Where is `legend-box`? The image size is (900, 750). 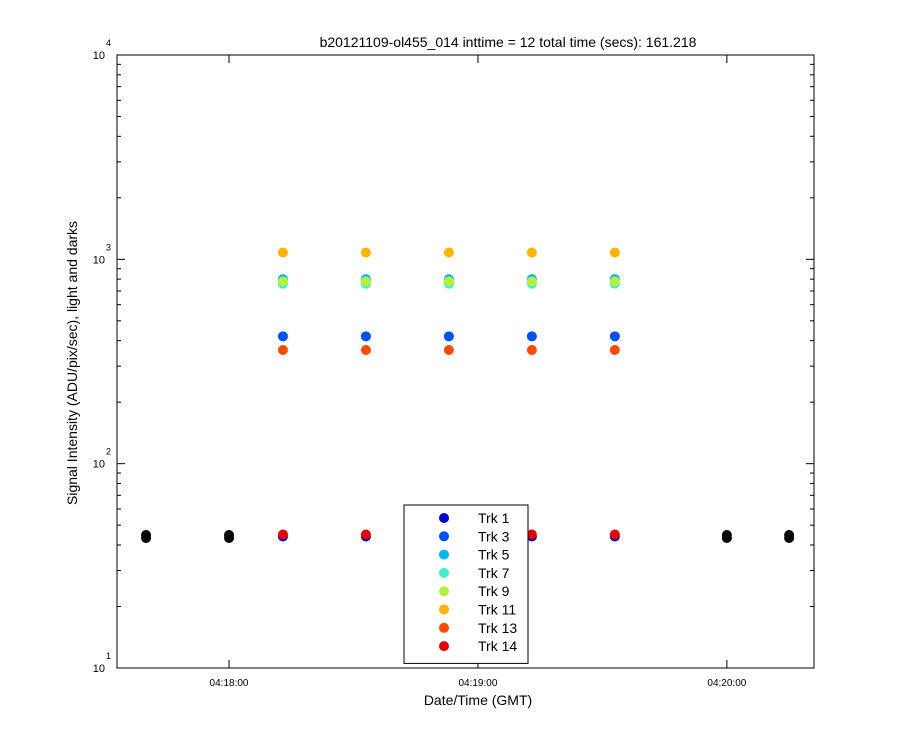
legend-box is located at coordinates (466, 584).